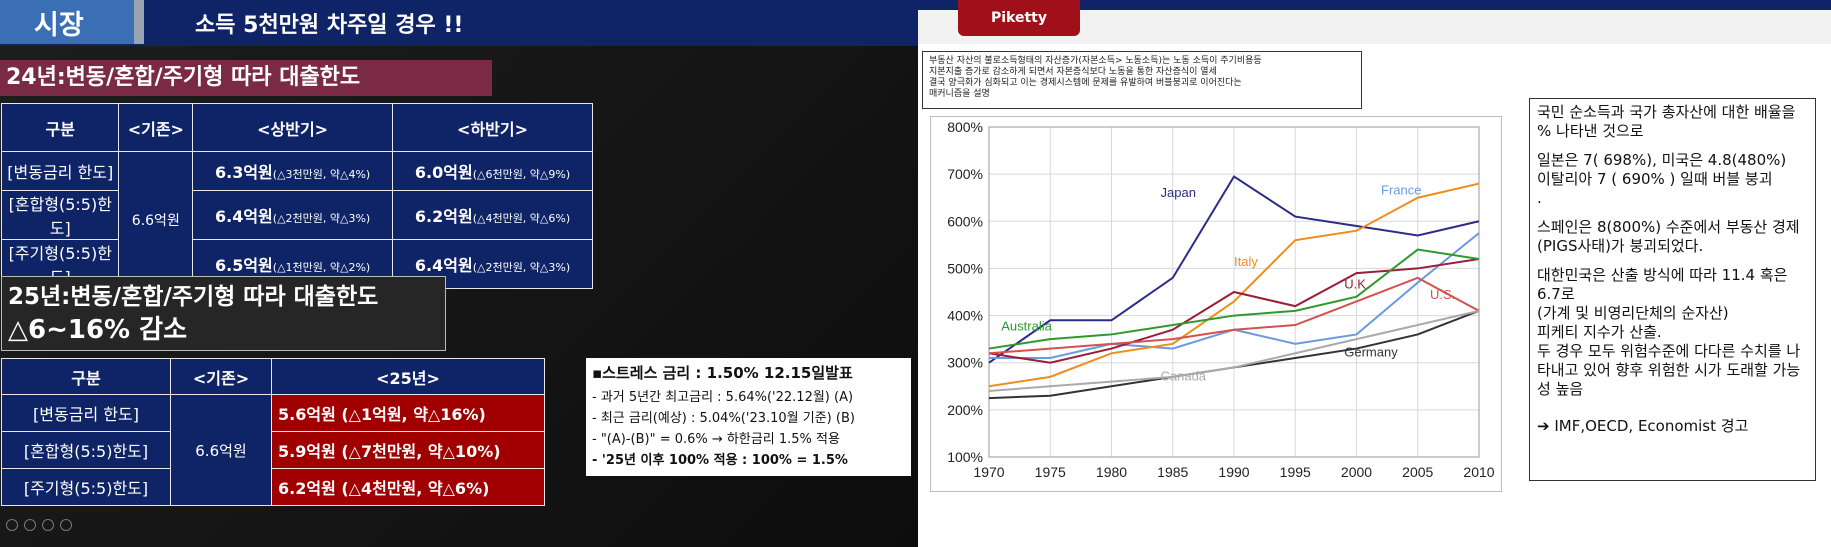  Describe the element at coordinates (1633, 313) in the screenshot. I see `explanation-line: (가계 및 비영리단체의 순자산)` at that location.